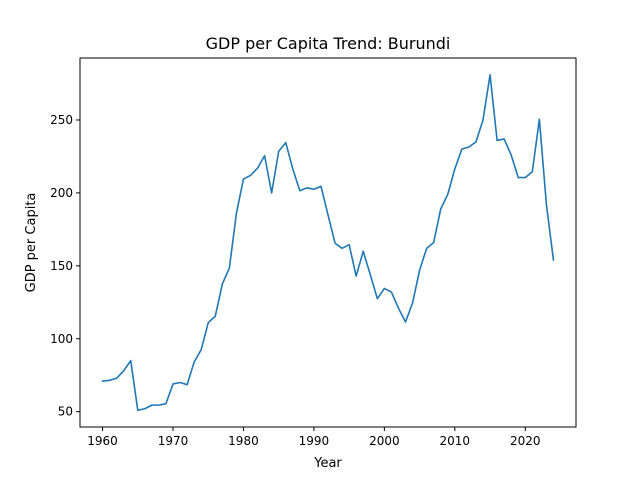  What do you see at coordinates (327, 463) in the screenshot?
I see `x-axis-label: Year` at bounding box center [327, 463].